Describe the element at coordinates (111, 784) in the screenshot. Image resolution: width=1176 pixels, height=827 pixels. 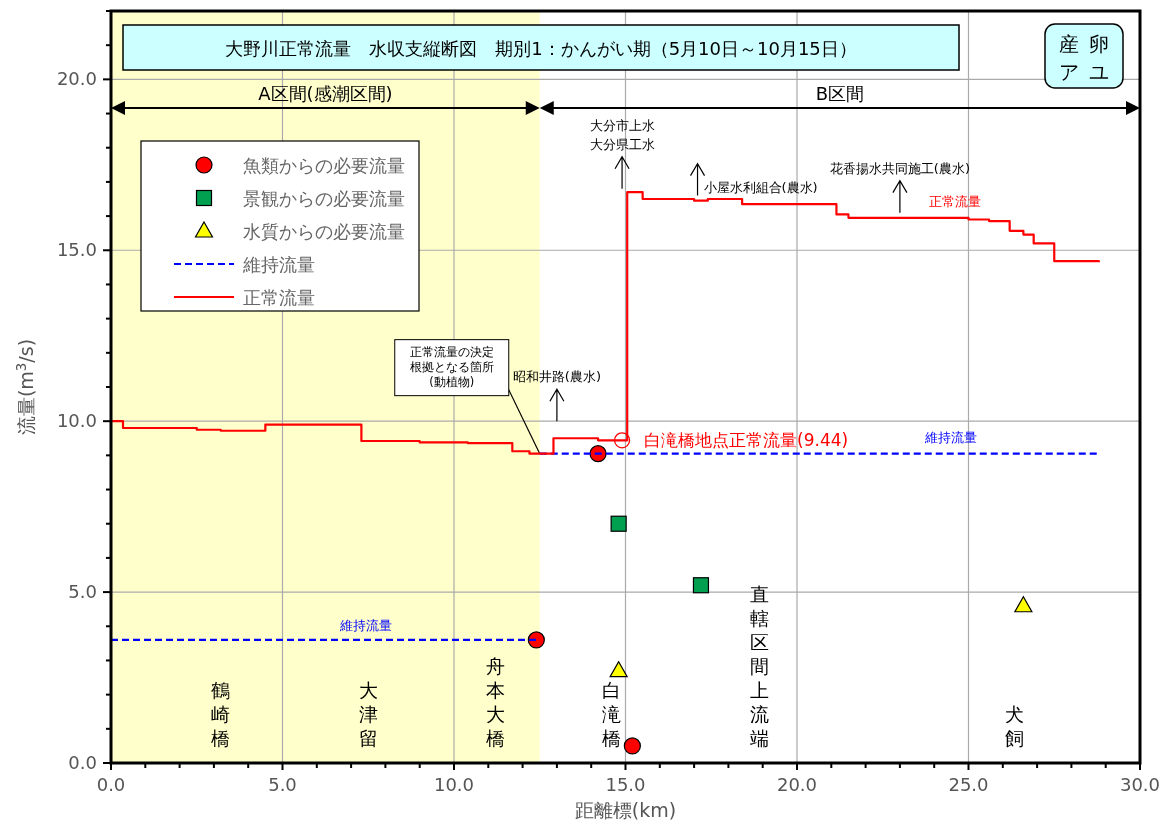
I see `x-tick-label: 0.0` at that location.